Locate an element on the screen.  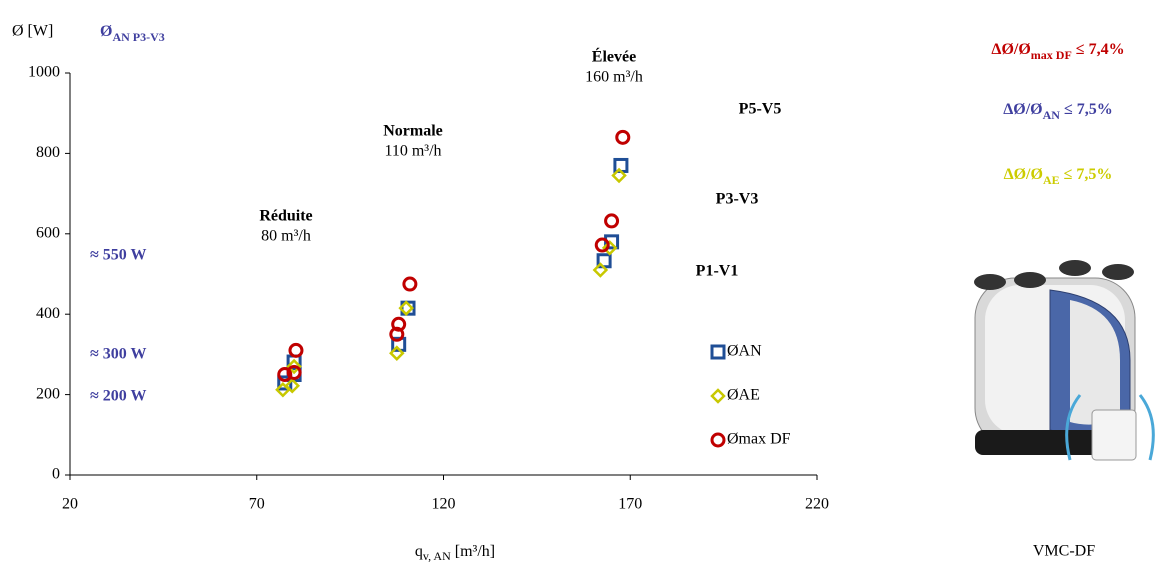
y-tick-label: 400 is located at coordinates (48, 313).